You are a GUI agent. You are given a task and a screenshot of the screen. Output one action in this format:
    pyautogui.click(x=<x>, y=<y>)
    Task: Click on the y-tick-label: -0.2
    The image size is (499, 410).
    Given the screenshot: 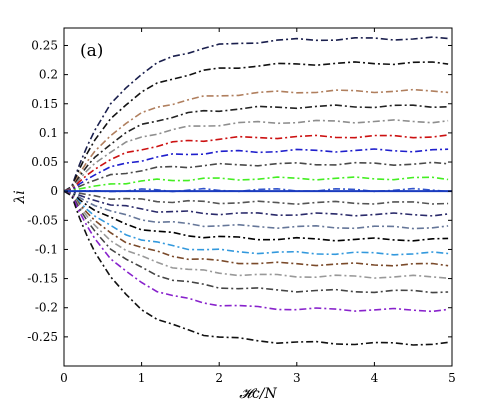 What is the action you would take?
    pyautogui.click(x=46, y=308)
    